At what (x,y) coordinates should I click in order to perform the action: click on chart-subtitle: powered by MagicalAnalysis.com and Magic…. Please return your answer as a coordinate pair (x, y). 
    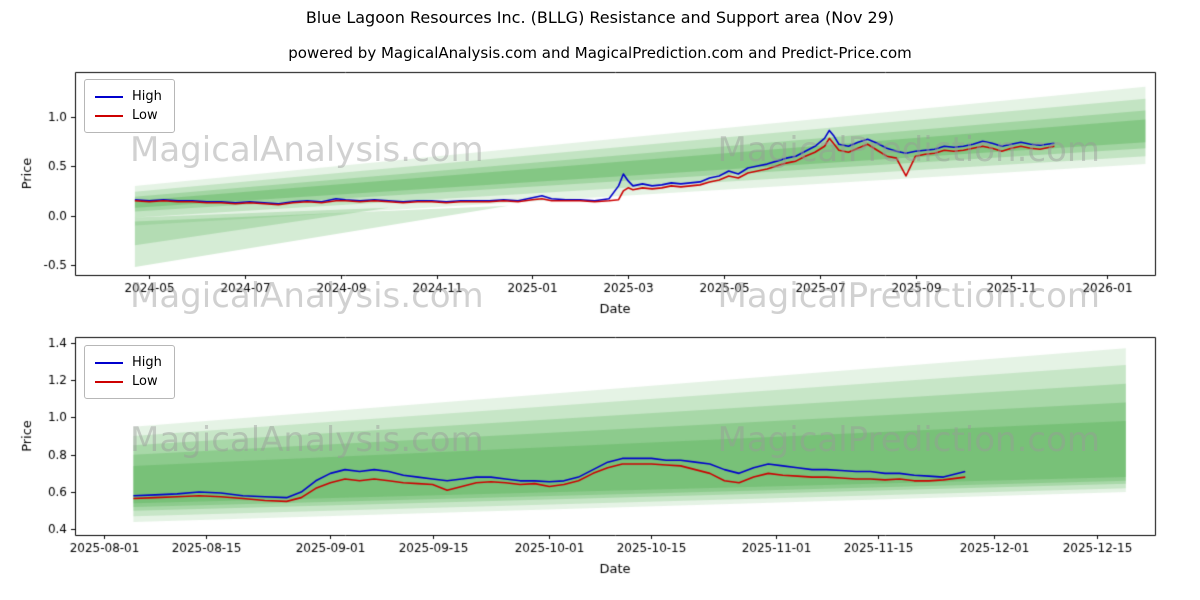
    Looking at the image, I should click on (600, 53).